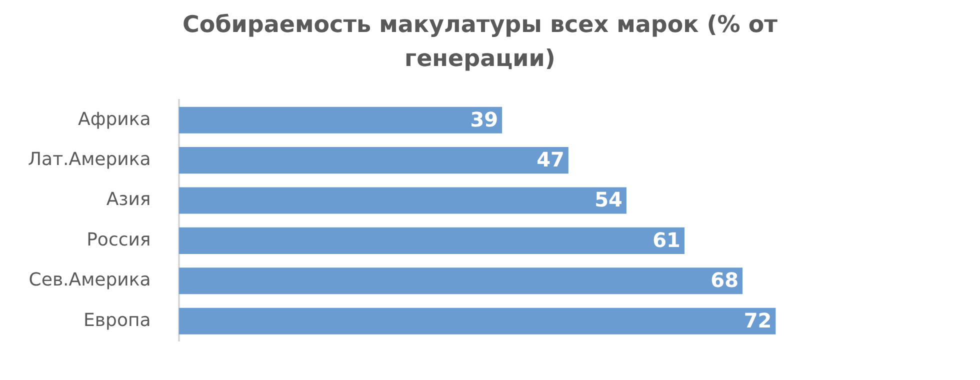 The height and width of the screenshot is (380, 980). I want to click on data-label: 61, so click(666, 240).